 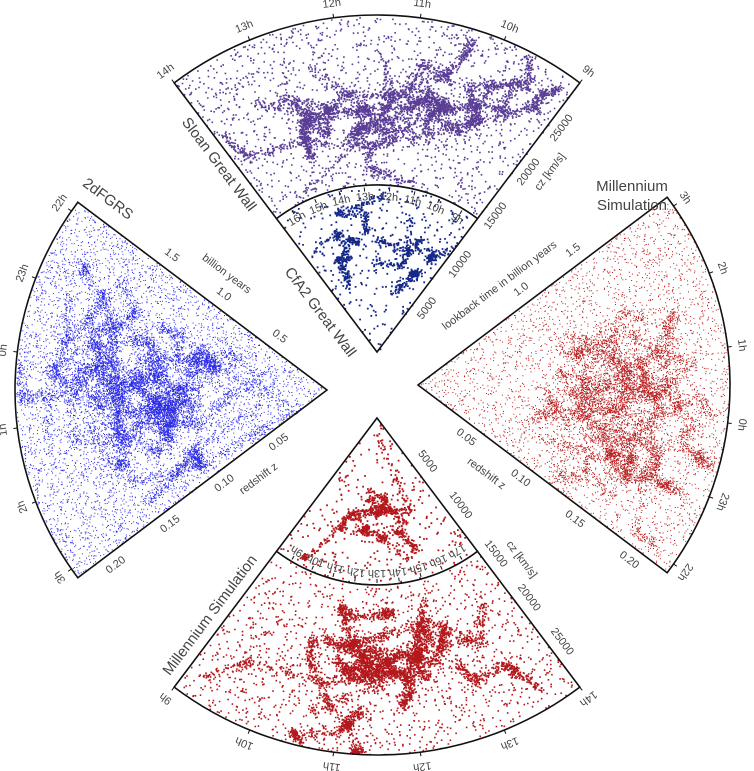 I want to click on panel-title: Simulation, so click(x=632, y=205).